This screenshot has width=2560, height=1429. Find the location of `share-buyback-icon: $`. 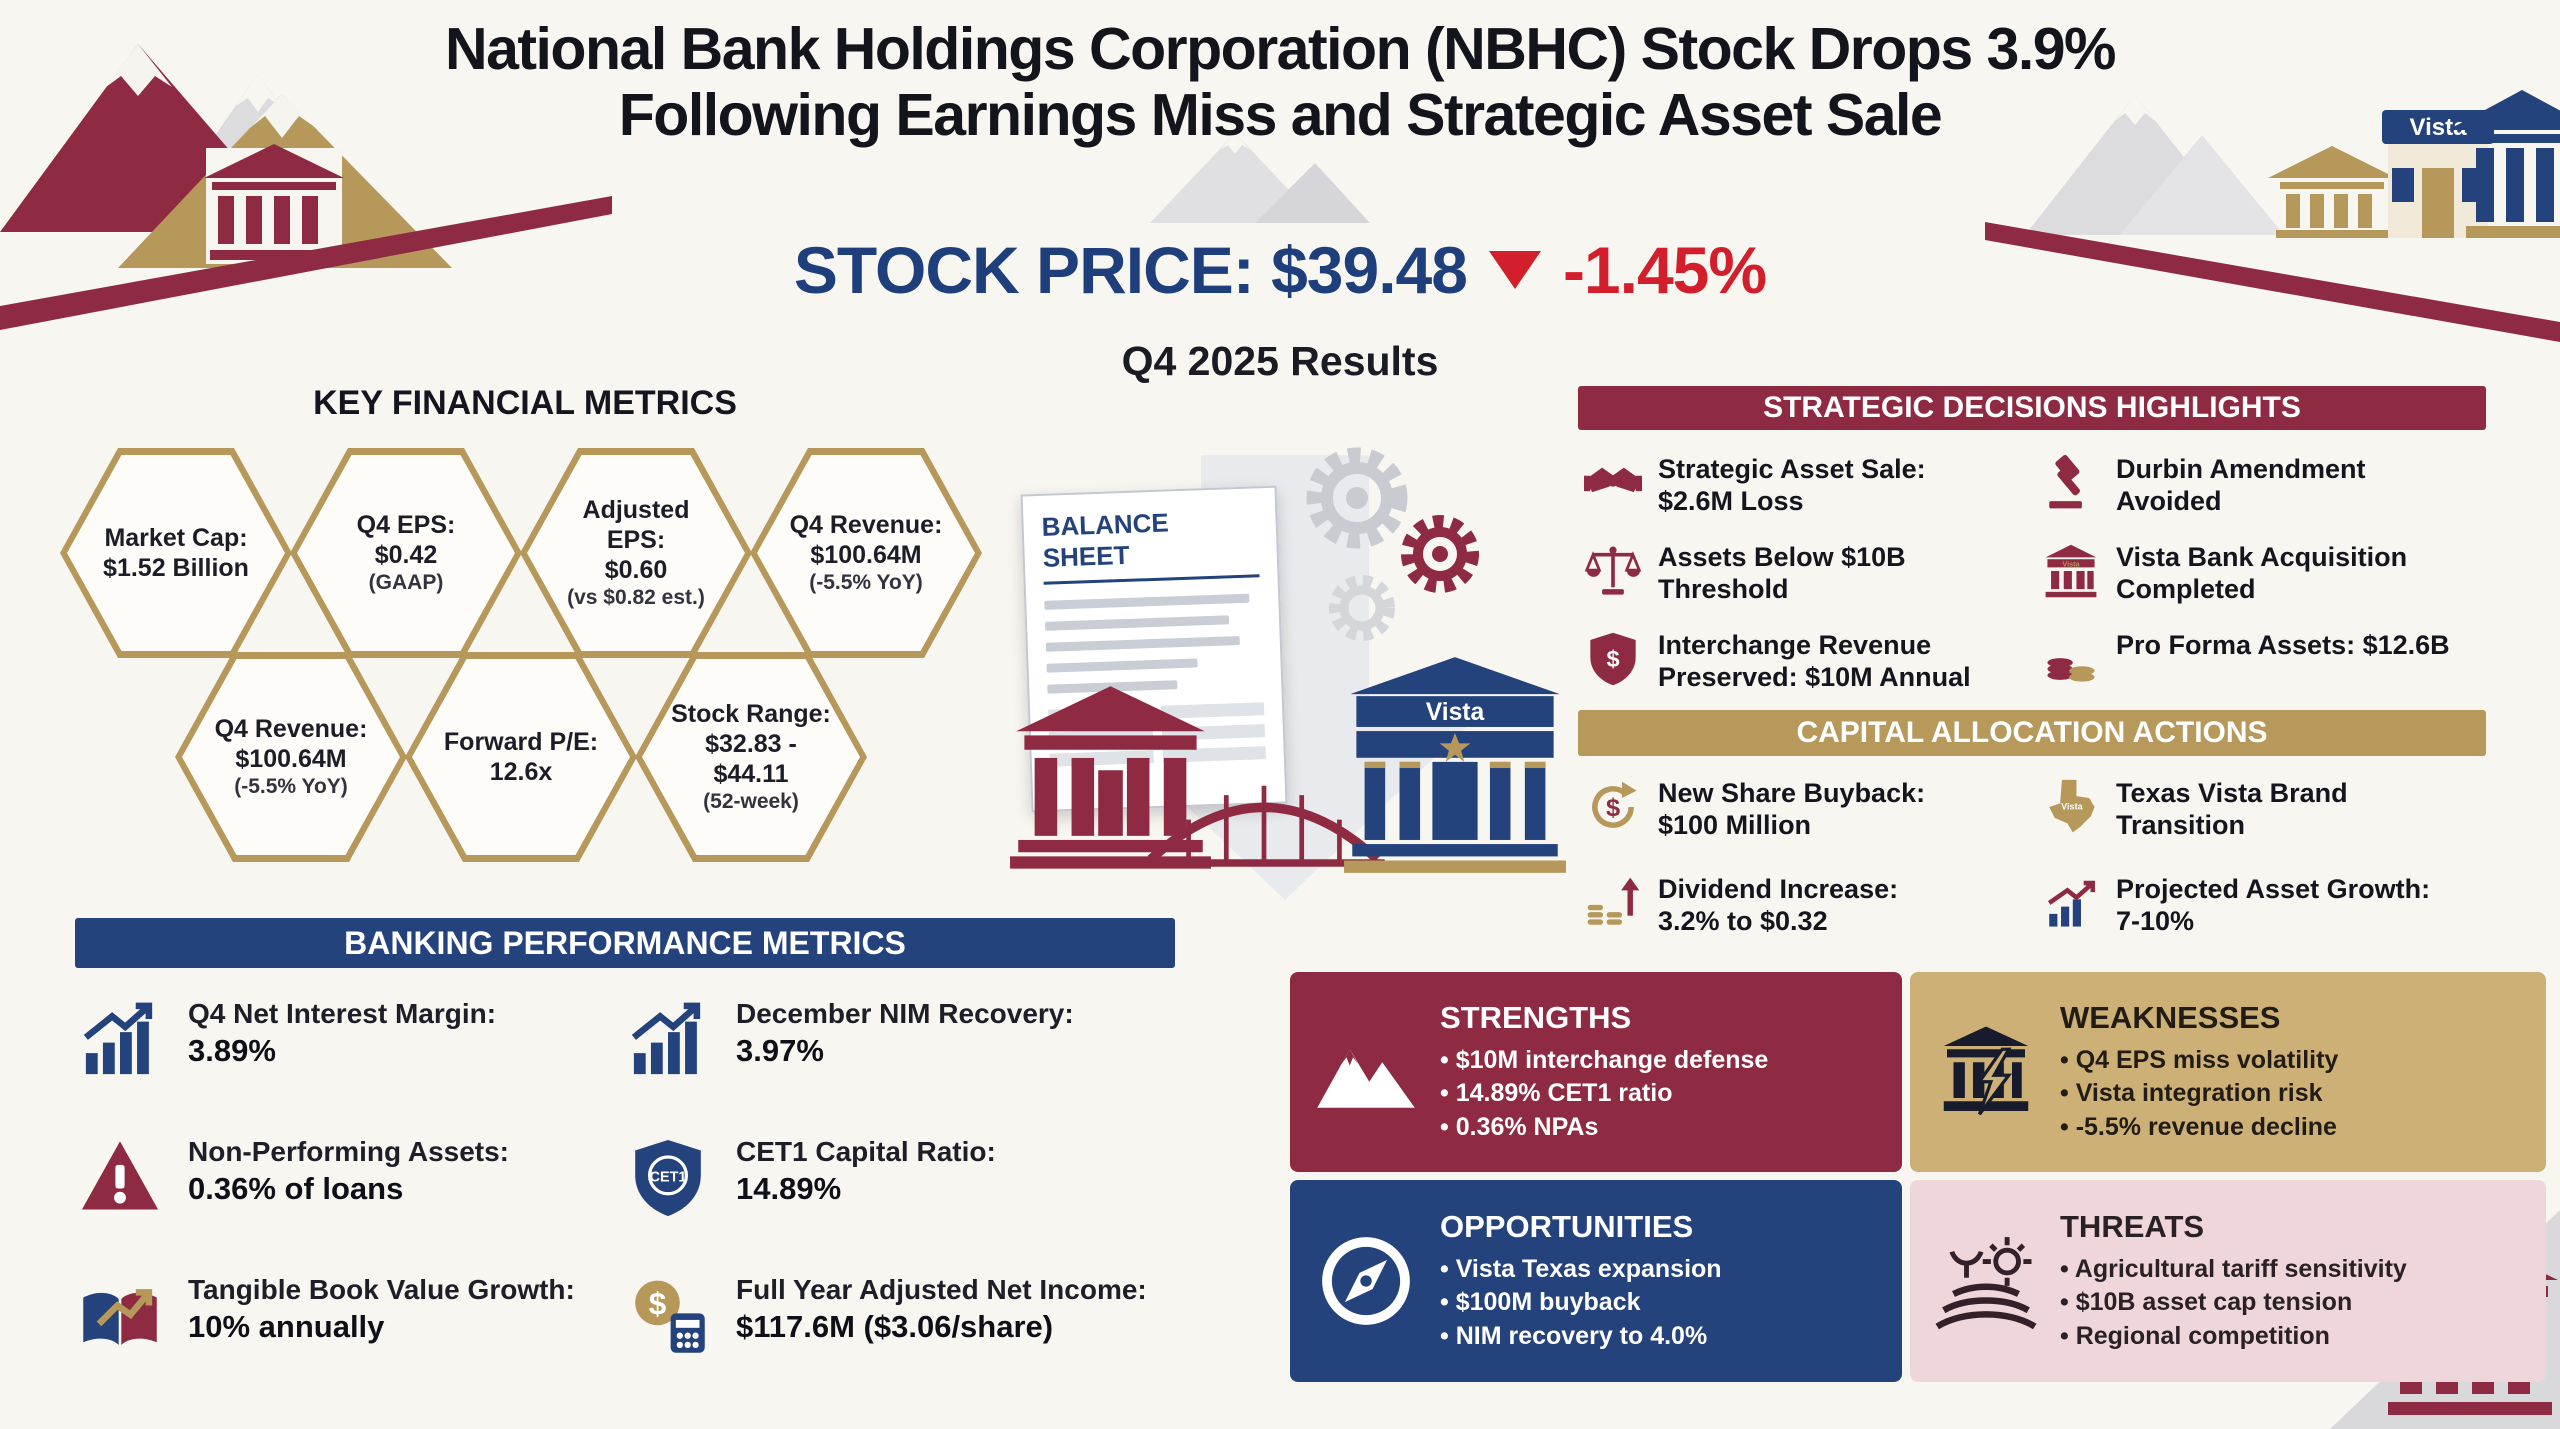

share-buyback-icon: $ is located at coordinates (1614, 804).